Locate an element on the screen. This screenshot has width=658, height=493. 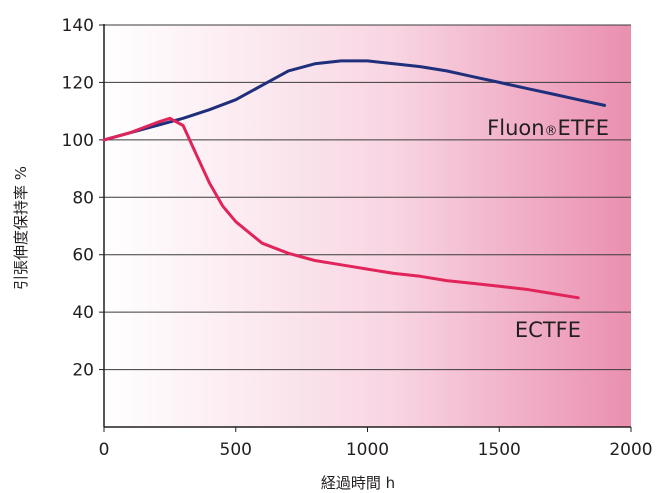
x-tick-label-1500: 1500 is located at coordinates (499, 450).